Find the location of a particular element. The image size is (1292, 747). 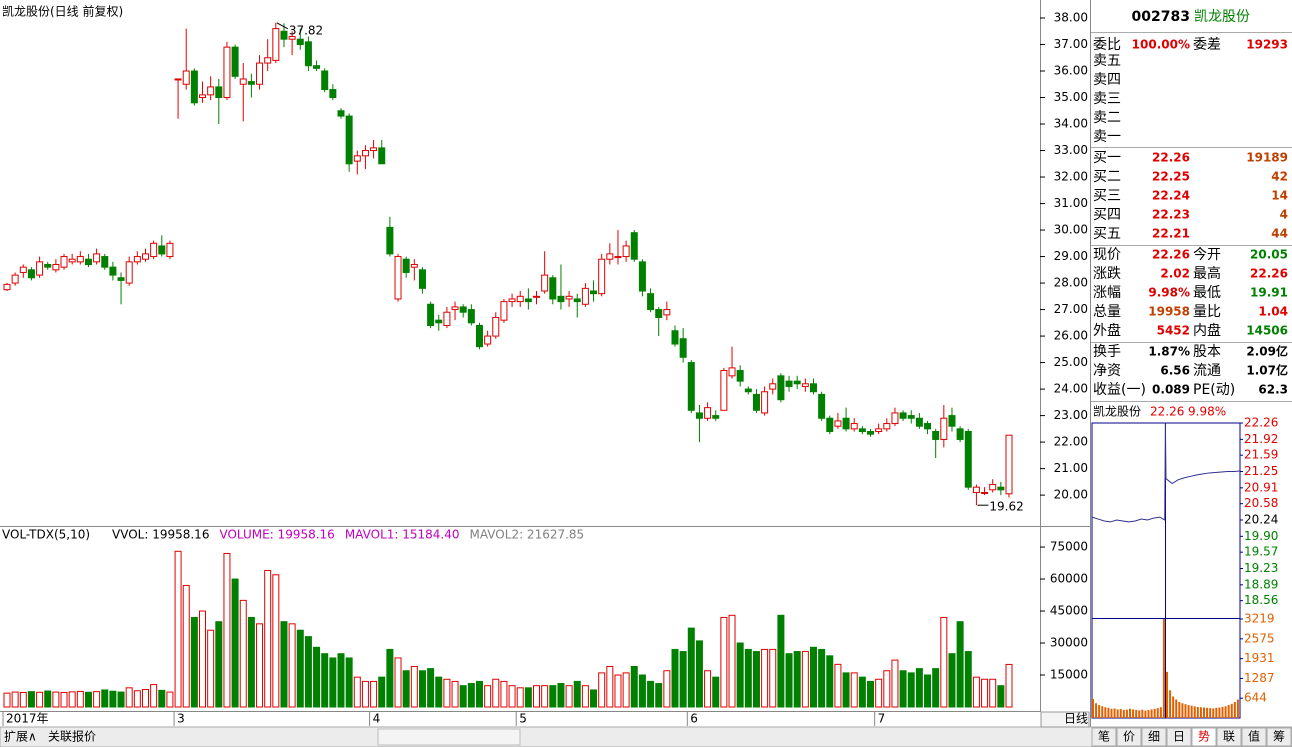

buy-label: 买五 is located at coordinates (1107, 234).